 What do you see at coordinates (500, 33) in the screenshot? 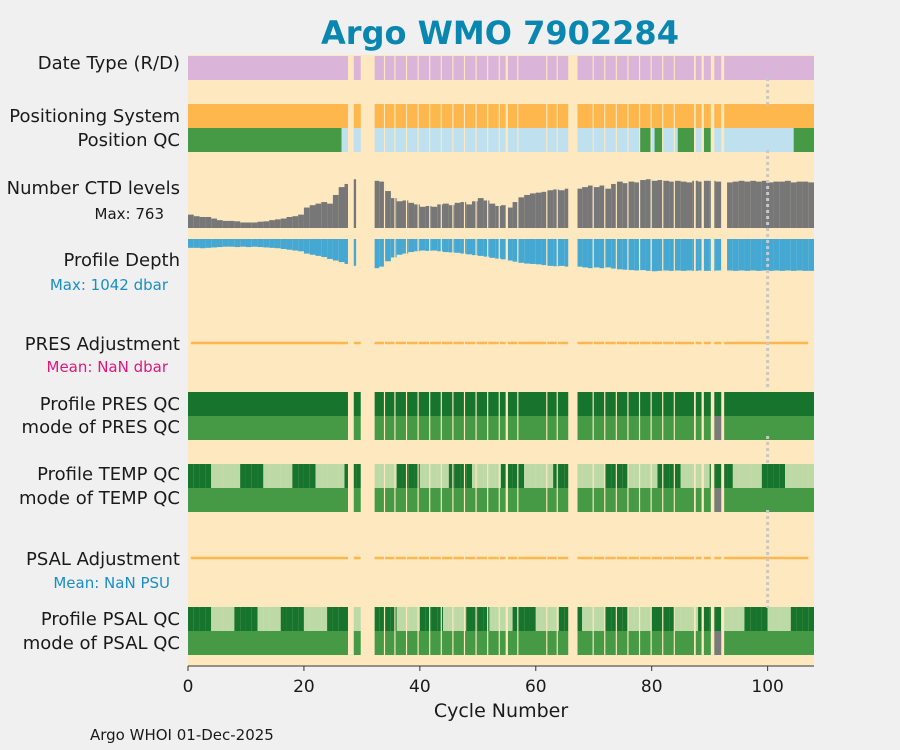
I see `chart-title: Argo WMO 7902284` at bounding box center [500, 33].